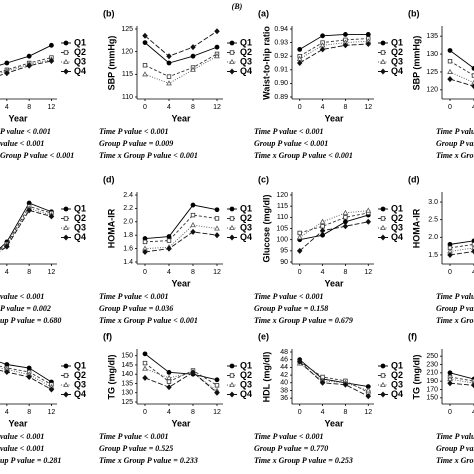  What do you see at coordinates (432, 373) in the screenshot?
I see `y-tick-label: 210` at bounding box center [432, 373].